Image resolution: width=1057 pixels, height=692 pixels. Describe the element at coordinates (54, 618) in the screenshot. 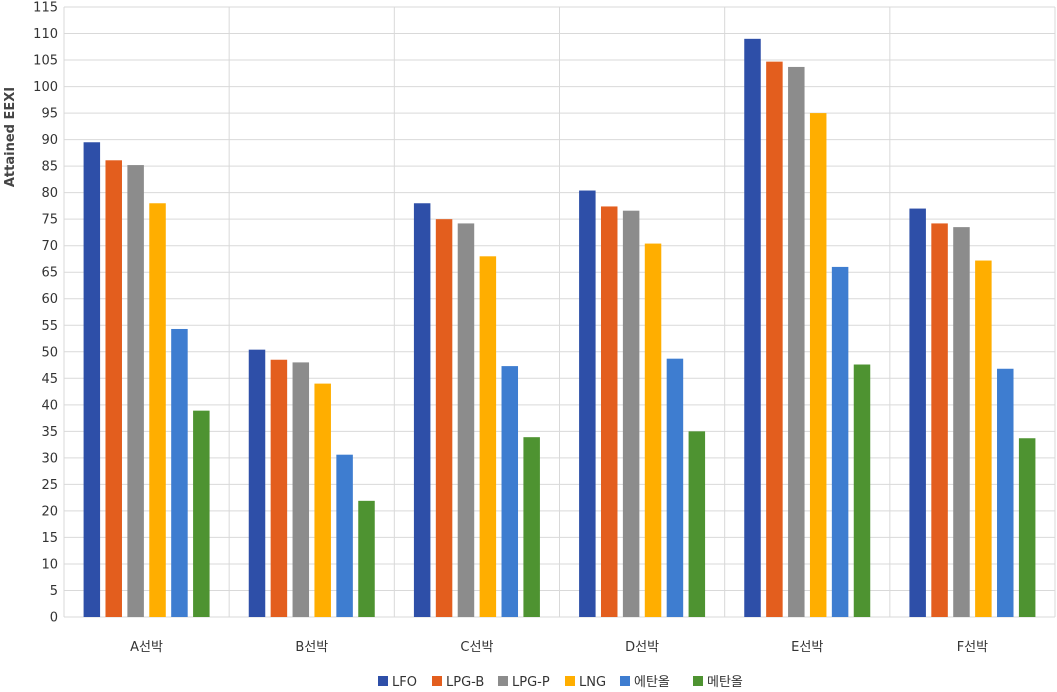

I see `y-tick-label: 0` at that location.